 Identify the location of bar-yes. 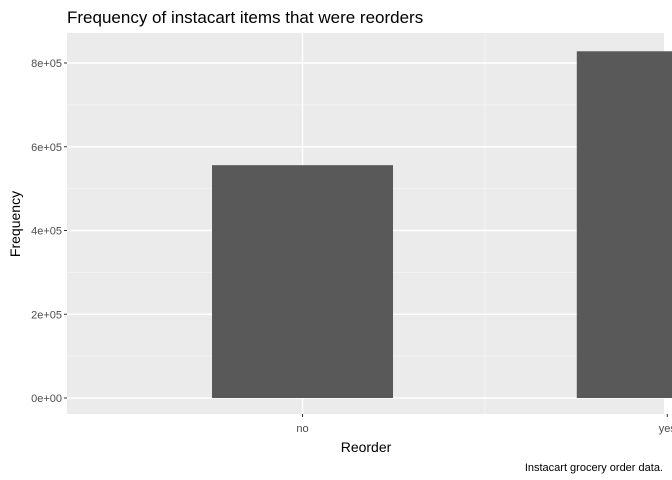
(624, 225).